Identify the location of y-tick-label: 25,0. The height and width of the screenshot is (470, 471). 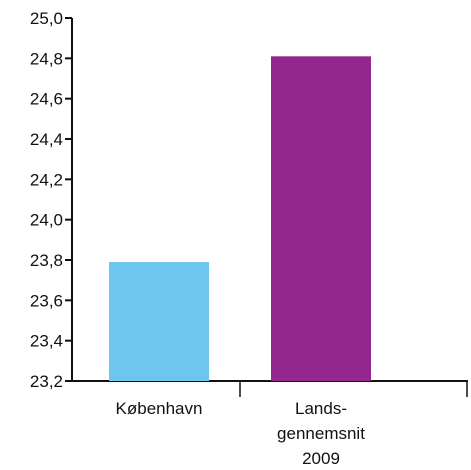
(46, 18).